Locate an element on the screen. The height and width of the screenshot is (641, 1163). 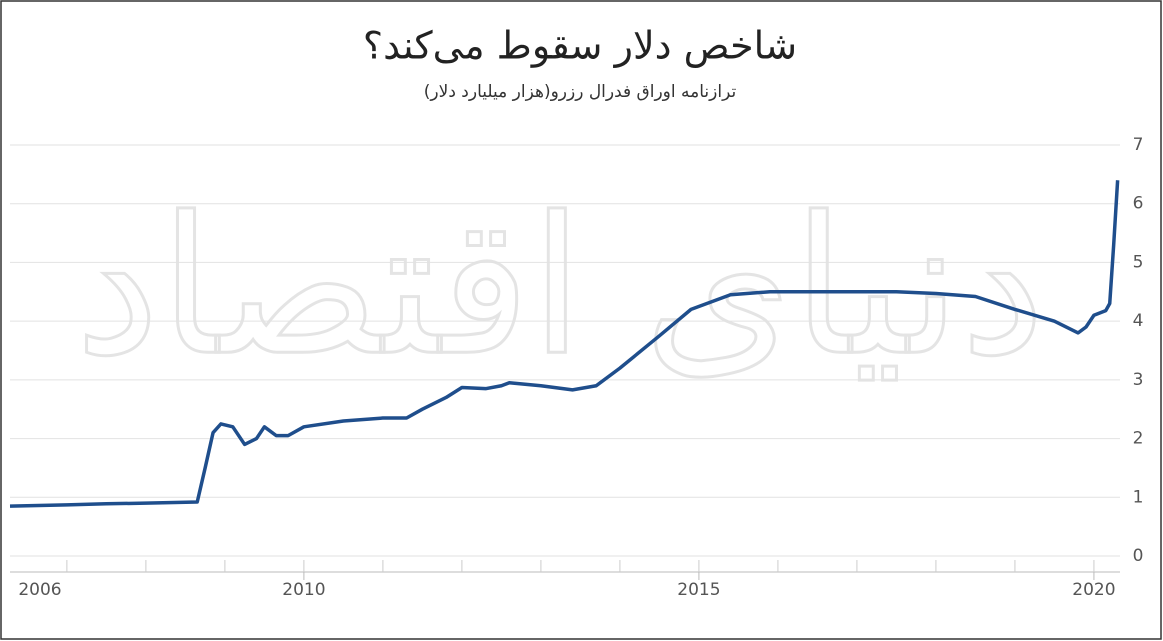
y-tick-label: 2 is located at coordinates (1138, 439).